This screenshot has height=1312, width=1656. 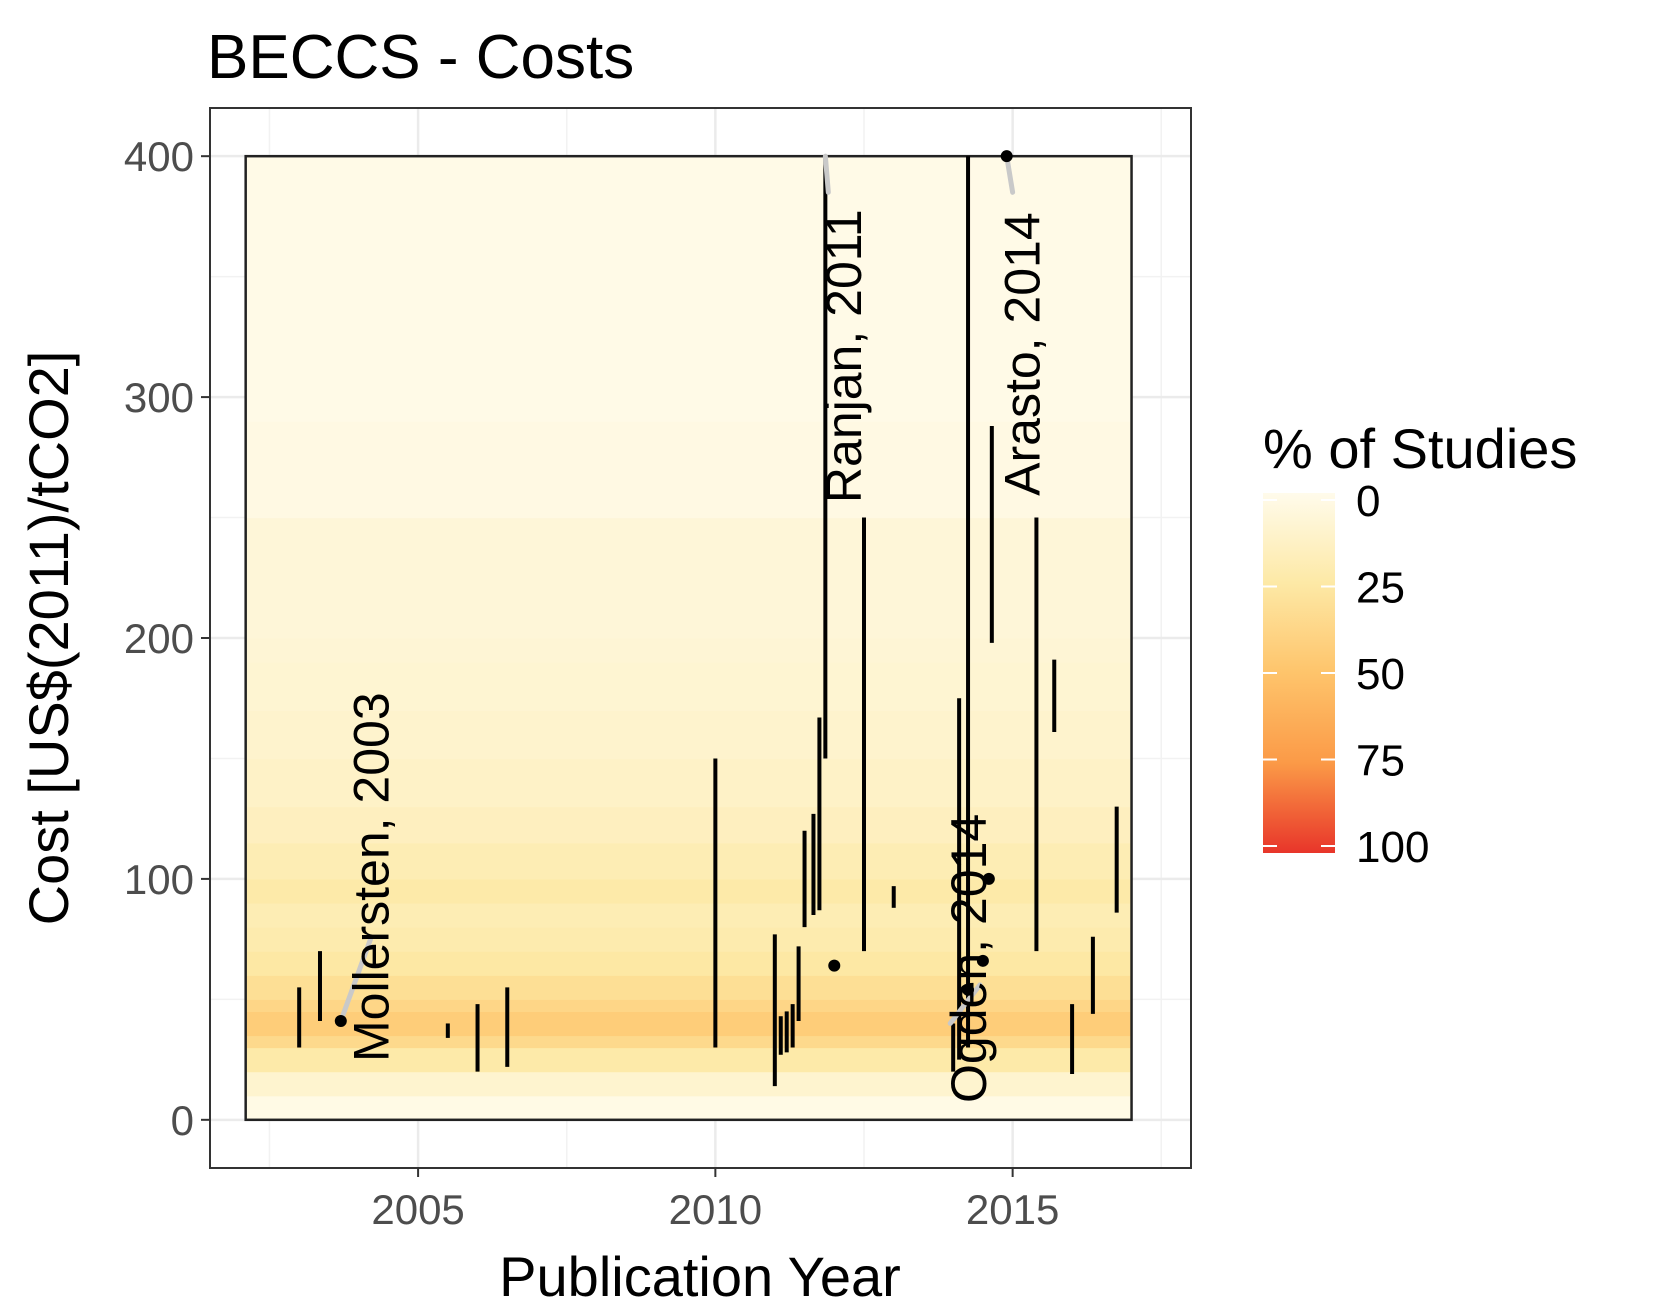 What do you see at coordinates (48, 638) in the screenshot?
I see `y-axis-label: Cost [US$(2011)/tCO2]` at bounding box center [48, 638].